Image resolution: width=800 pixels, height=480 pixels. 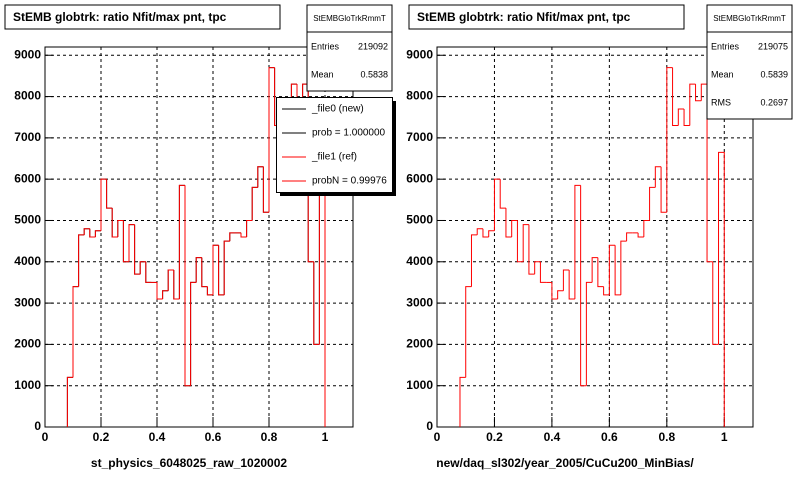 I want to click on x-axis-label: new/daq_sl302/year_2005/CuCu200_MinBias/, so click(x=565, y=463).